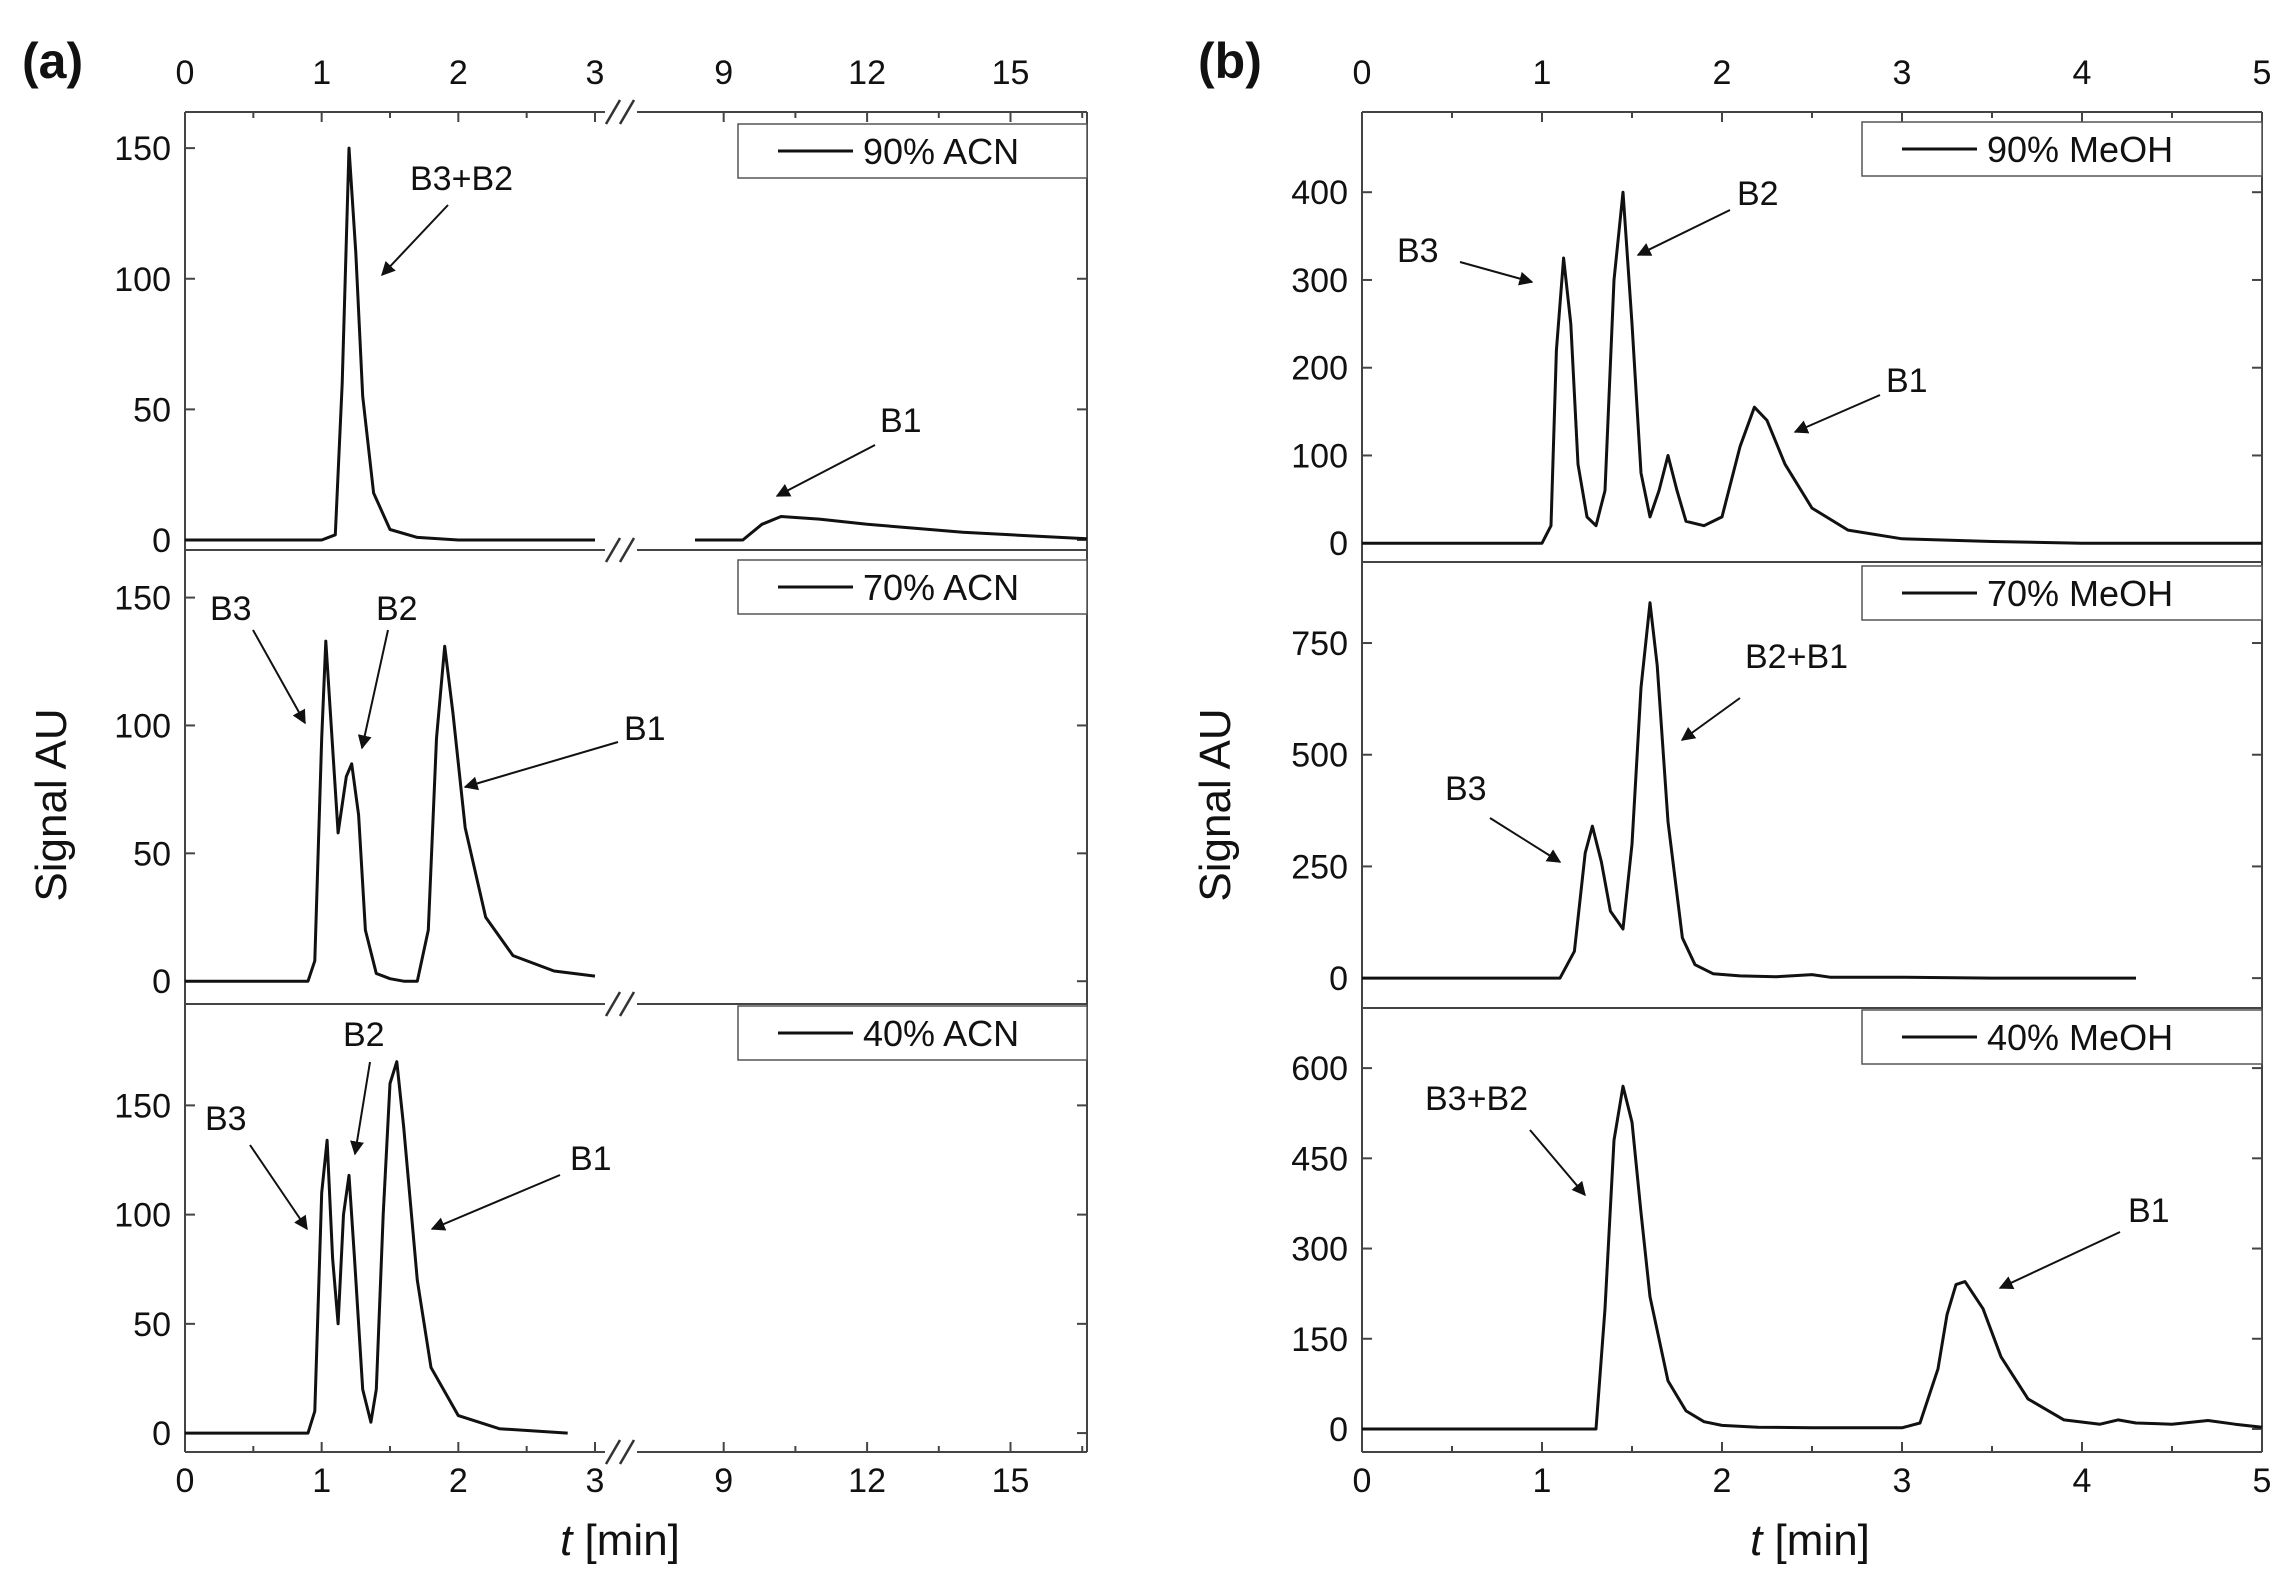 The width and height of the screenshot is (2295, 1587). I want to click on panel-b-ytick-label: 450, so click(1319, 1159).